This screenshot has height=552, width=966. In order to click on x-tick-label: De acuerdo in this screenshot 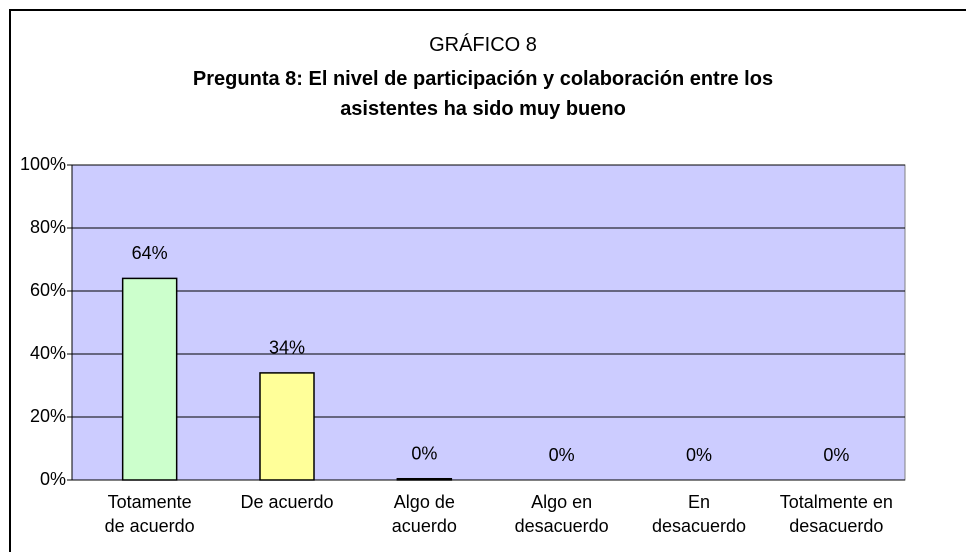, I will do `click(287, 502)`.